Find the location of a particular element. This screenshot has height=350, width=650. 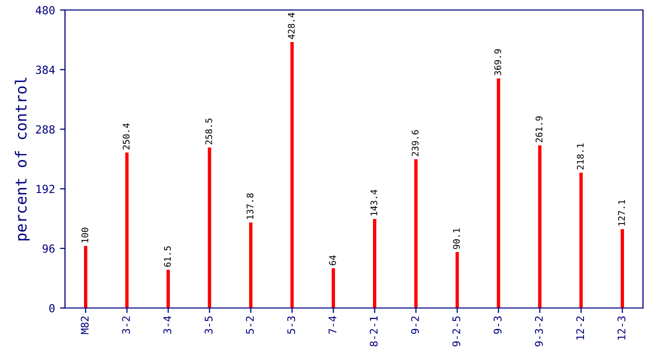

data-label: 258.5 is located at coordinates (208, 131).